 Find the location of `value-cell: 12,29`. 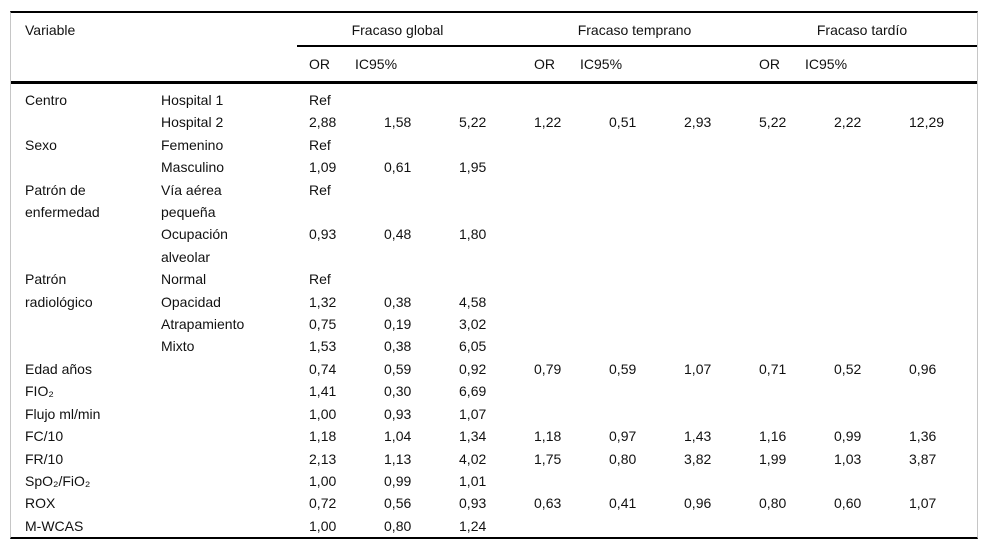

value-cell: 12,29 is located at coordinates (927, 122).